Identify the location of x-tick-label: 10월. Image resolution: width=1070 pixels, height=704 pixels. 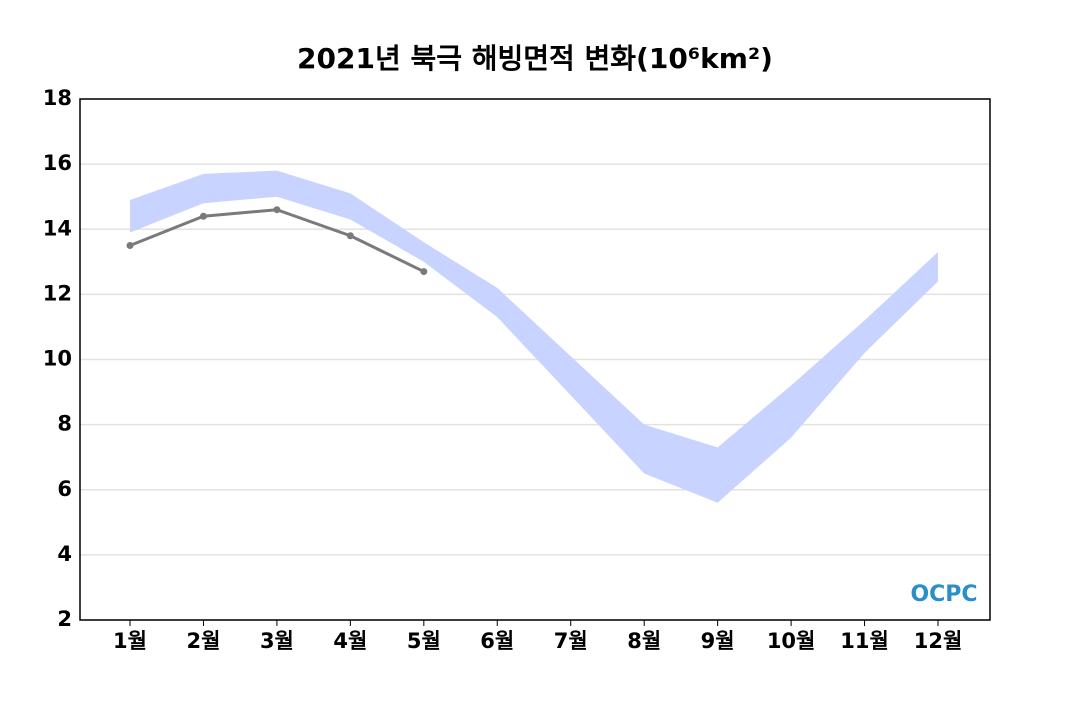
(791, 641).